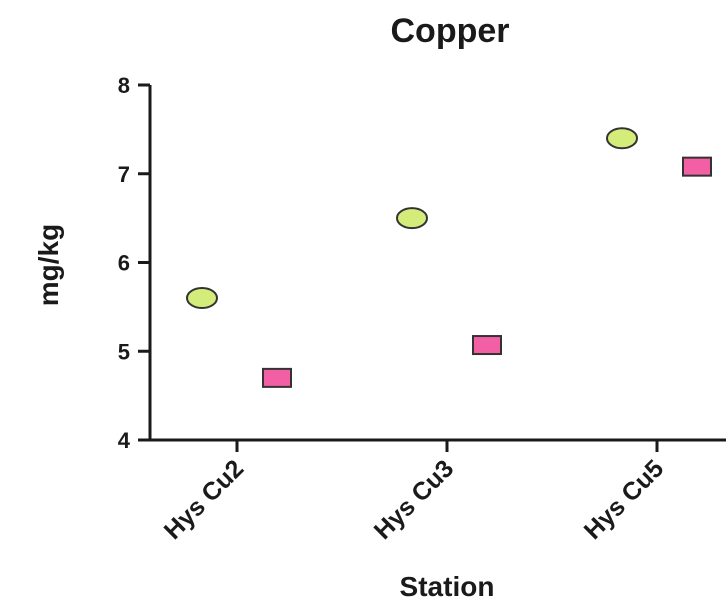 The image size is (726, 601). I want to click on y-tick-label: 5, so click(124, 351).